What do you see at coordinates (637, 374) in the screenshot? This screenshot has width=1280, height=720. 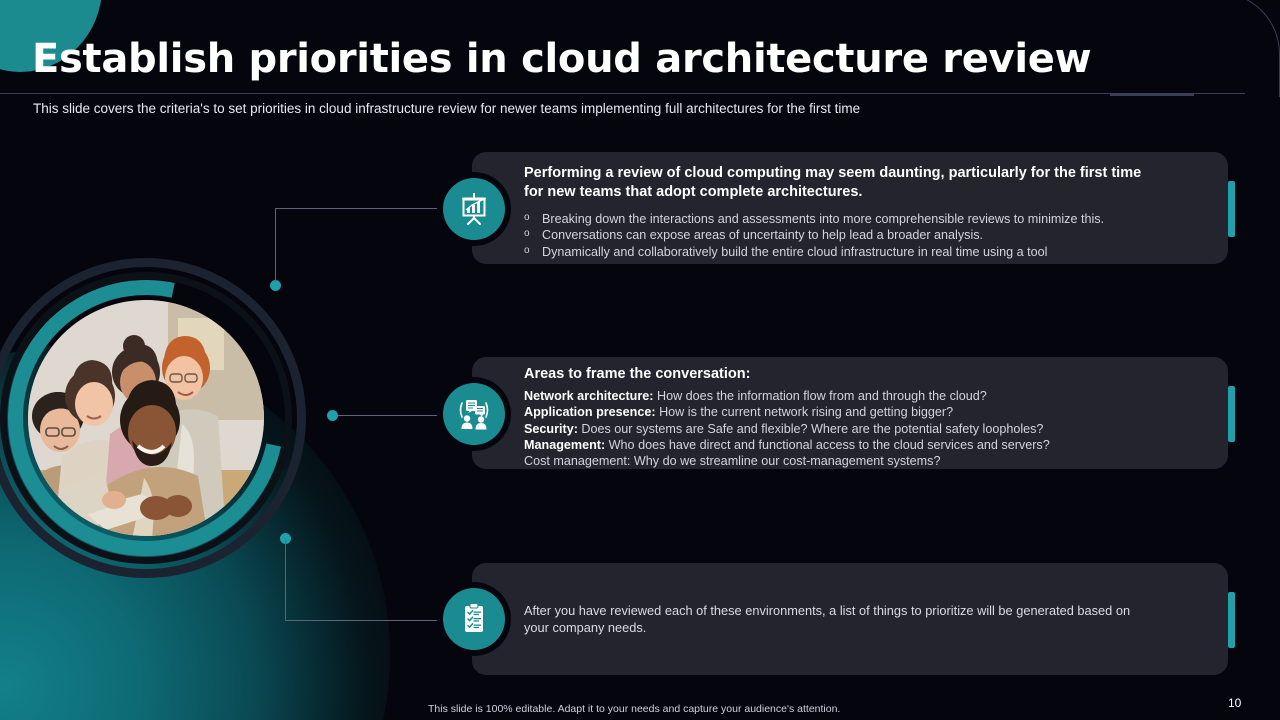 I see `card-2-heading: Areas to frame the conversation:` at bounding box center [637, 374].